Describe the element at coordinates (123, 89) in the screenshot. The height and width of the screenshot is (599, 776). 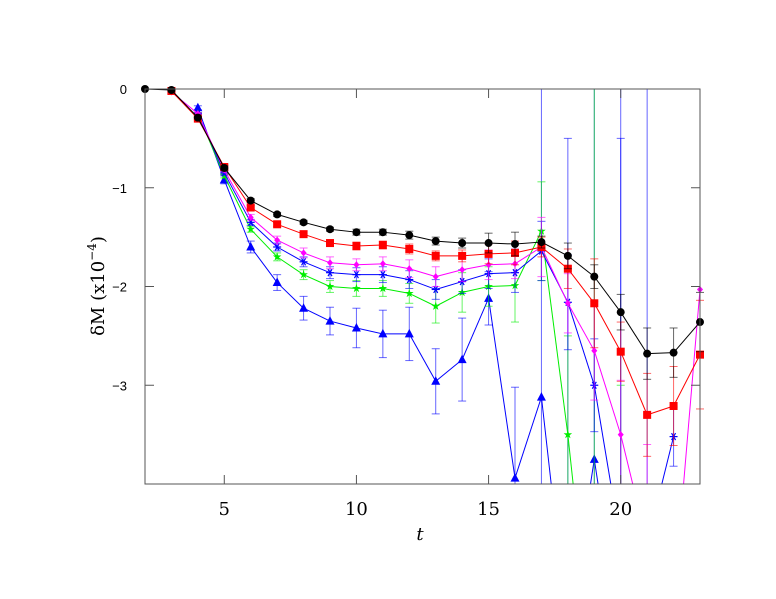
I see `y-tick-label: 0` at that location.